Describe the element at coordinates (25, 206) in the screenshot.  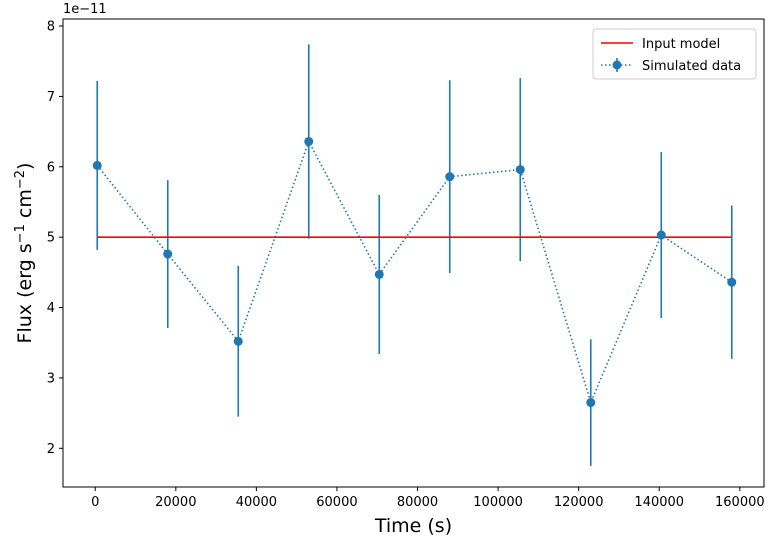
I see `y-axis-label-mid: cm` at that location.